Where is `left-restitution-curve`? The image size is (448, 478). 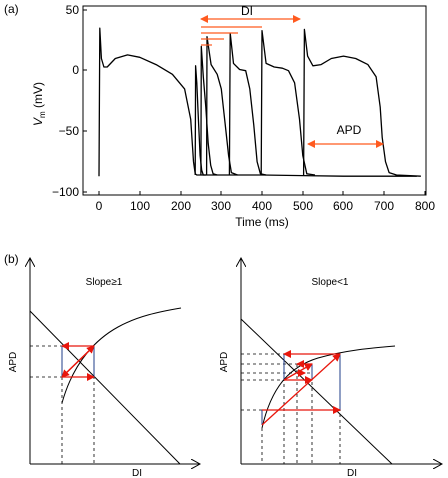
left-restitution-curve is located at coordinates (121, 355).